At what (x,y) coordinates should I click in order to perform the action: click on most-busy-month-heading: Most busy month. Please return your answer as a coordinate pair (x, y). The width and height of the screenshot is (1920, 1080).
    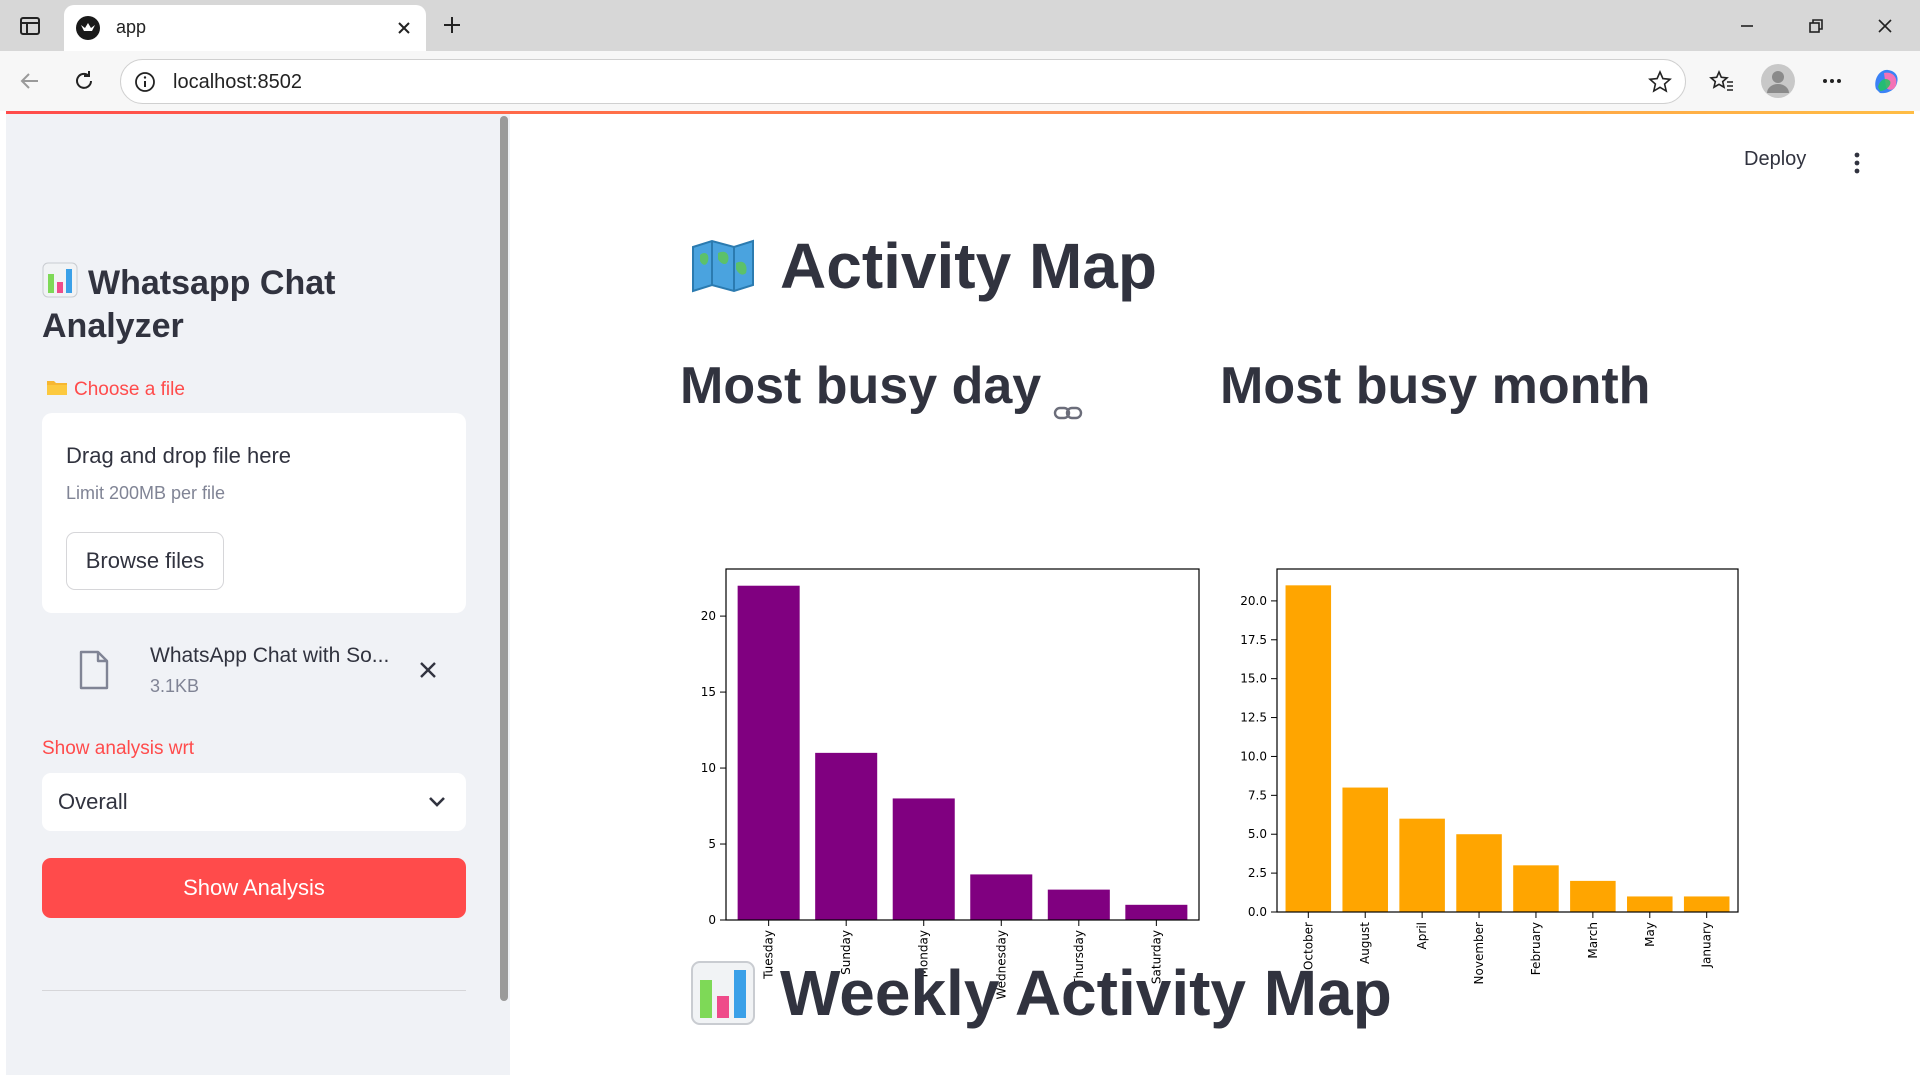
    Looking at the image, I should click on (1435, 386).